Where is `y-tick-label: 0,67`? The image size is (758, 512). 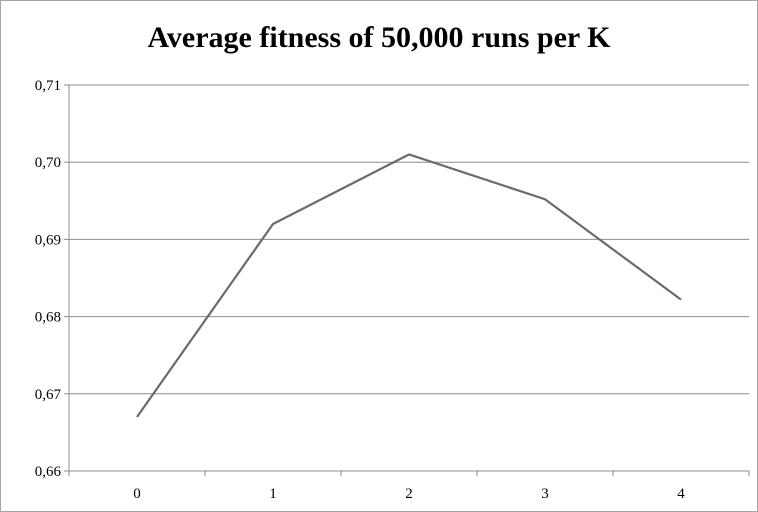
y-tick-label: 0,67 is located at coordinates (48, 395).